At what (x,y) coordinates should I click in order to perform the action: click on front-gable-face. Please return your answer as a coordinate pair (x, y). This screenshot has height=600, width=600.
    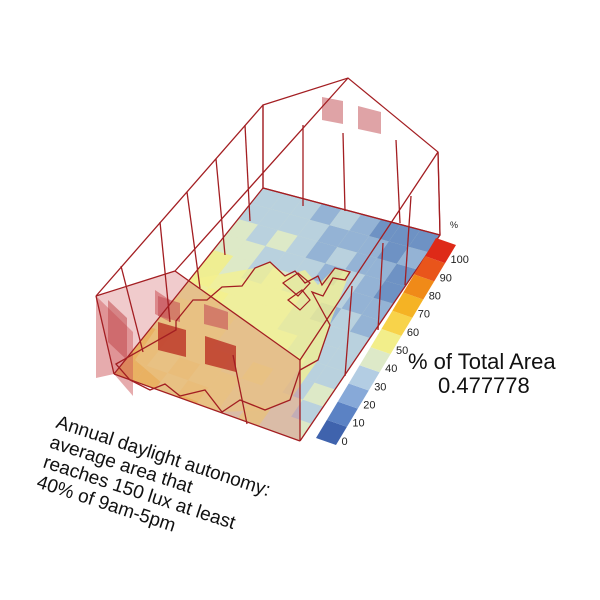
    Looking at the image, I should click on (198, 356).